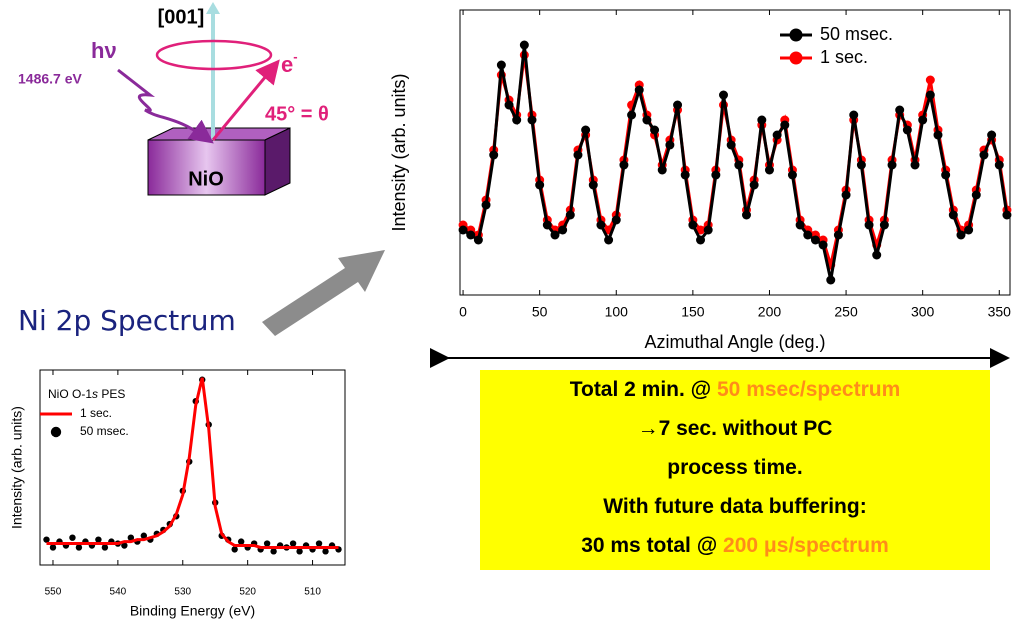  What do you see at coordinates (277, 161) in the screenshot?
I see `sample-side` at bounding box center [277, 161].